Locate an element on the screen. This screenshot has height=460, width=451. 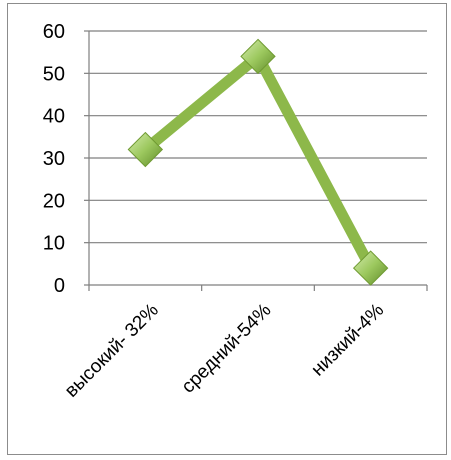
y-tick-label: 50 is located at coordinates (54, 74).